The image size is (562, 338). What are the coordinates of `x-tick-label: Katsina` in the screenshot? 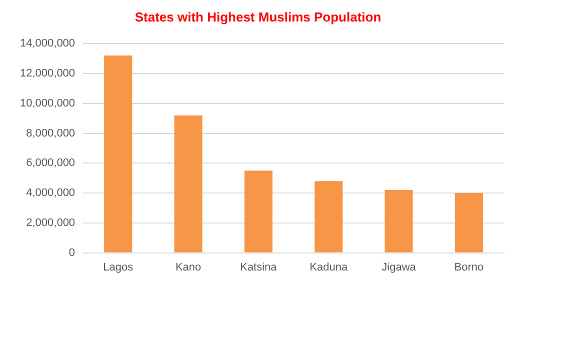 It's located at (259, 267).